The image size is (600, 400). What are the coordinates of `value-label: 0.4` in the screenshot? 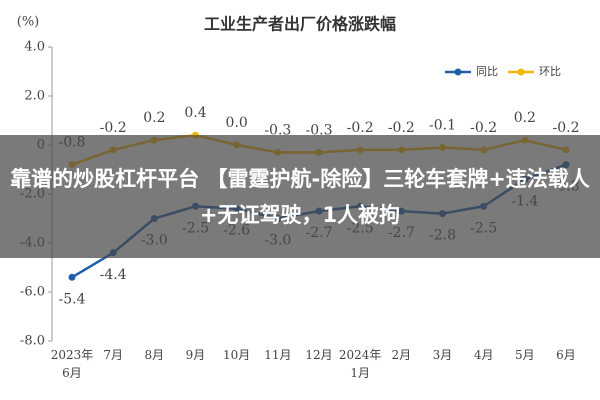 It's located at (195, 113).